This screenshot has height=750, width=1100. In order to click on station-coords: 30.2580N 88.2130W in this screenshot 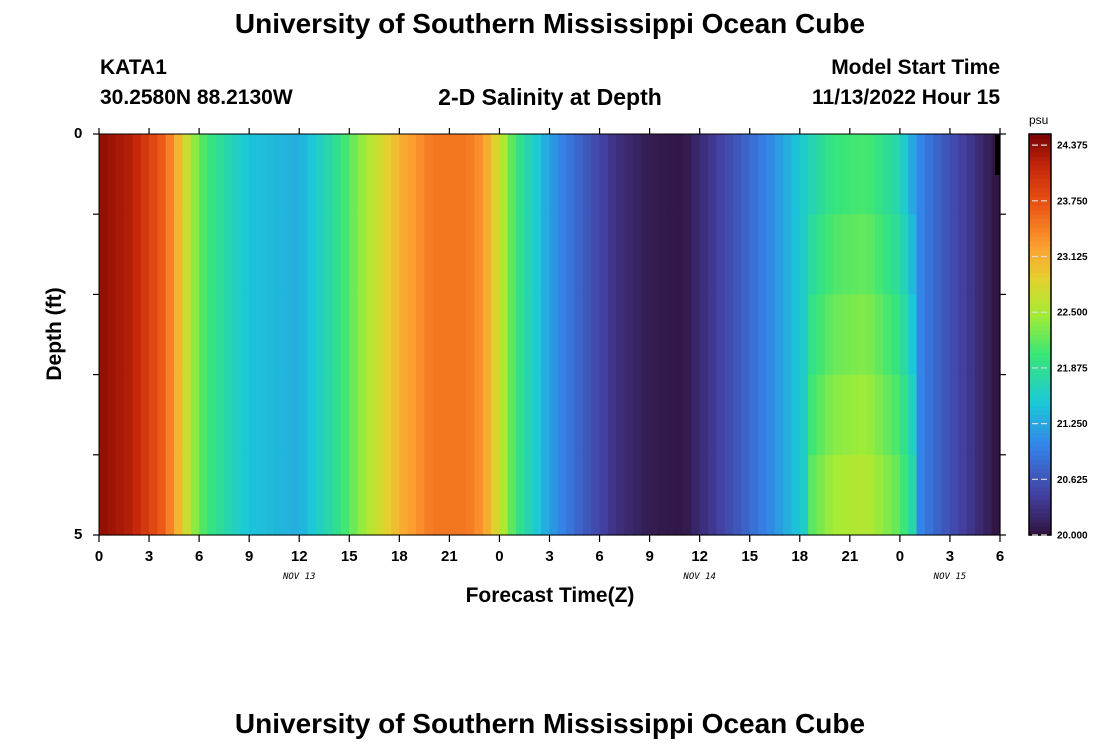, I will do `click(196, 97)`.